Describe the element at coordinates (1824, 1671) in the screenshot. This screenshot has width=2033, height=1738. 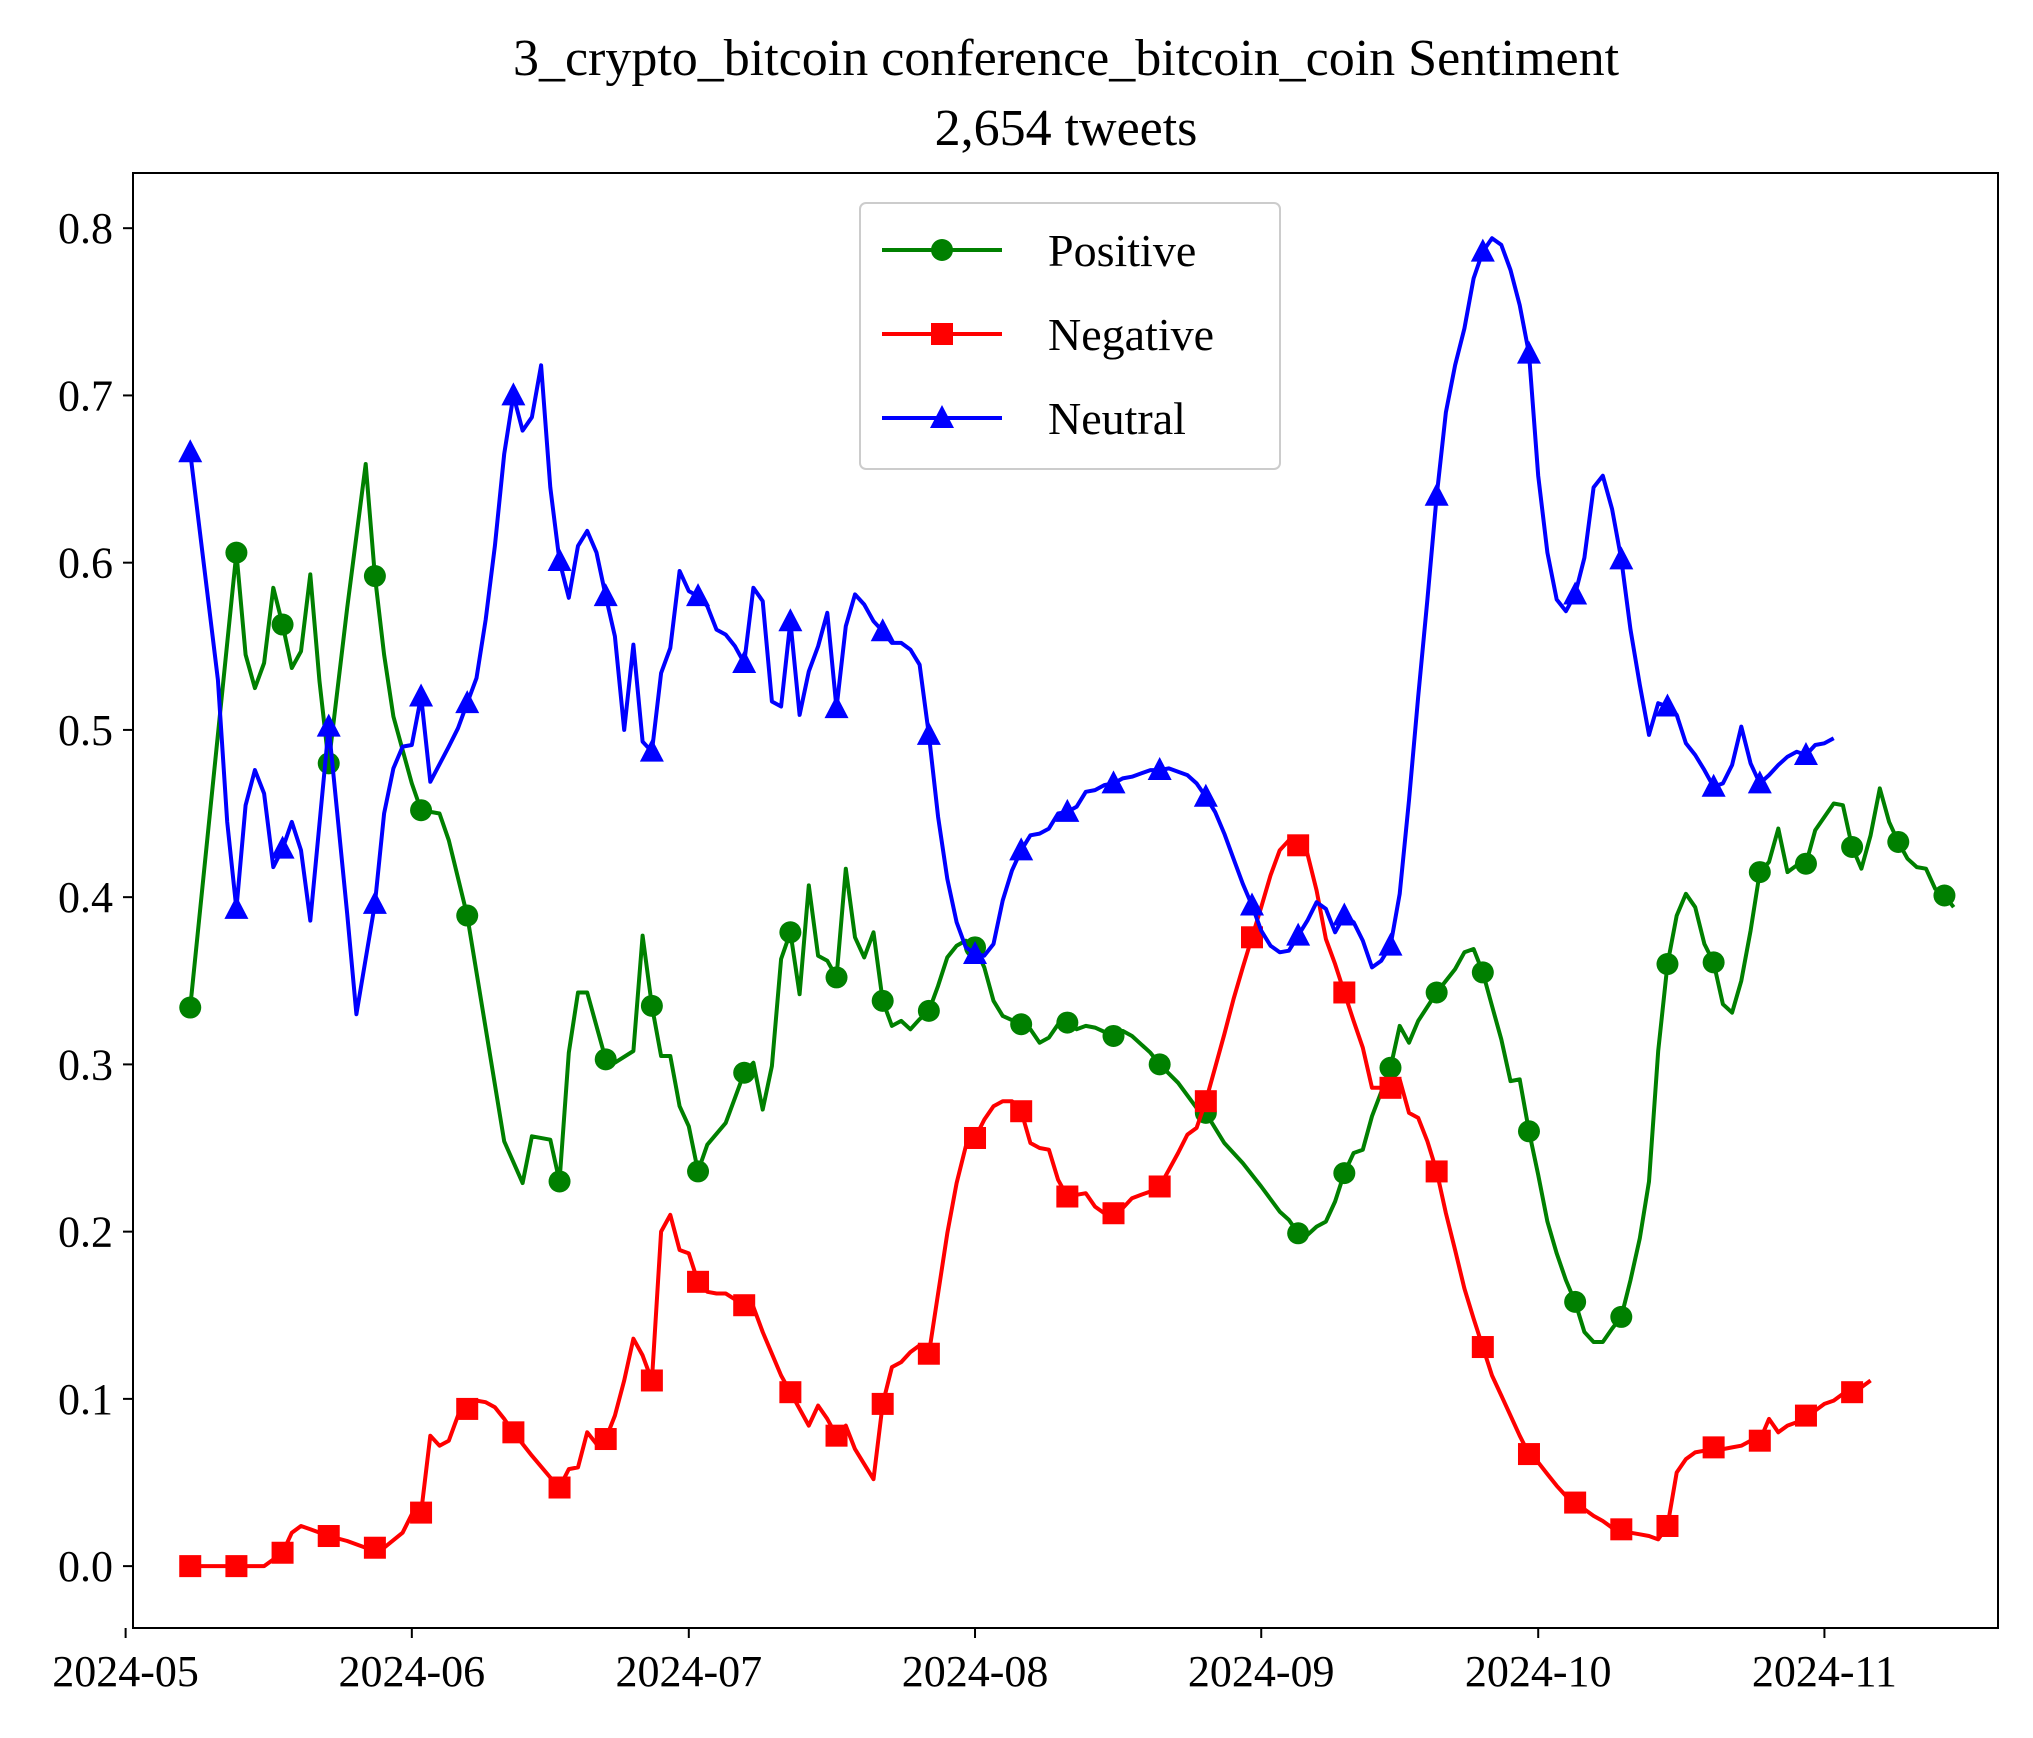
I see `x-tick-label: 2024-11` at that location.